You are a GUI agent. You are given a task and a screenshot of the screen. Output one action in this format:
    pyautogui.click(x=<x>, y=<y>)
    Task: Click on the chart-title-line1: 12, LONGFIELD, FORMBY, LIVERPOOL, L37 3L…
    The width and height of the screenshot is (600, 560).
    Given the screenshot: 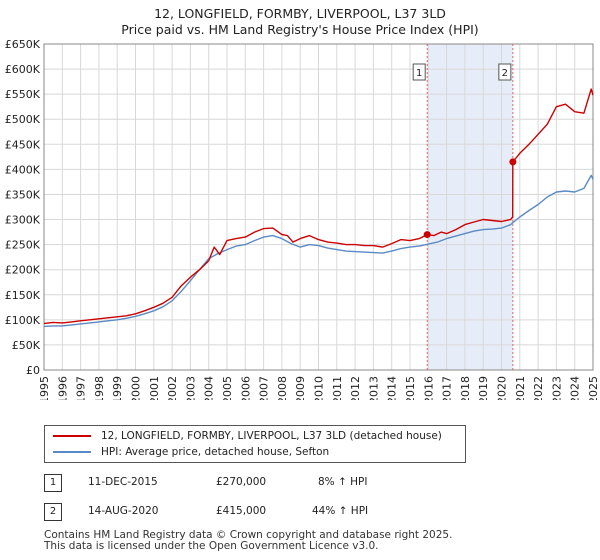 What is the action you would take?
    pyautogui.click(x=300, y=13)
    